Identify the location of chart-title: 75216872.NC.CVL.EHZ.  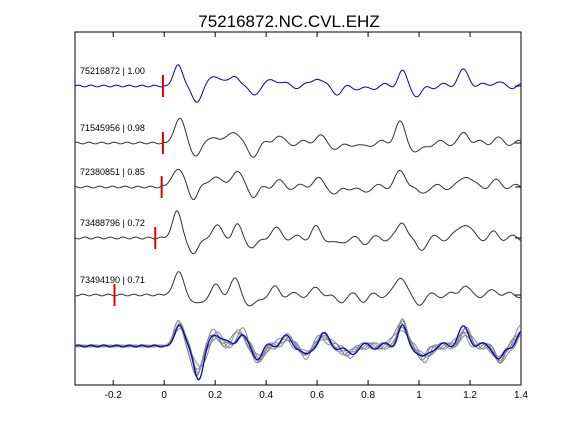
(288, 21).